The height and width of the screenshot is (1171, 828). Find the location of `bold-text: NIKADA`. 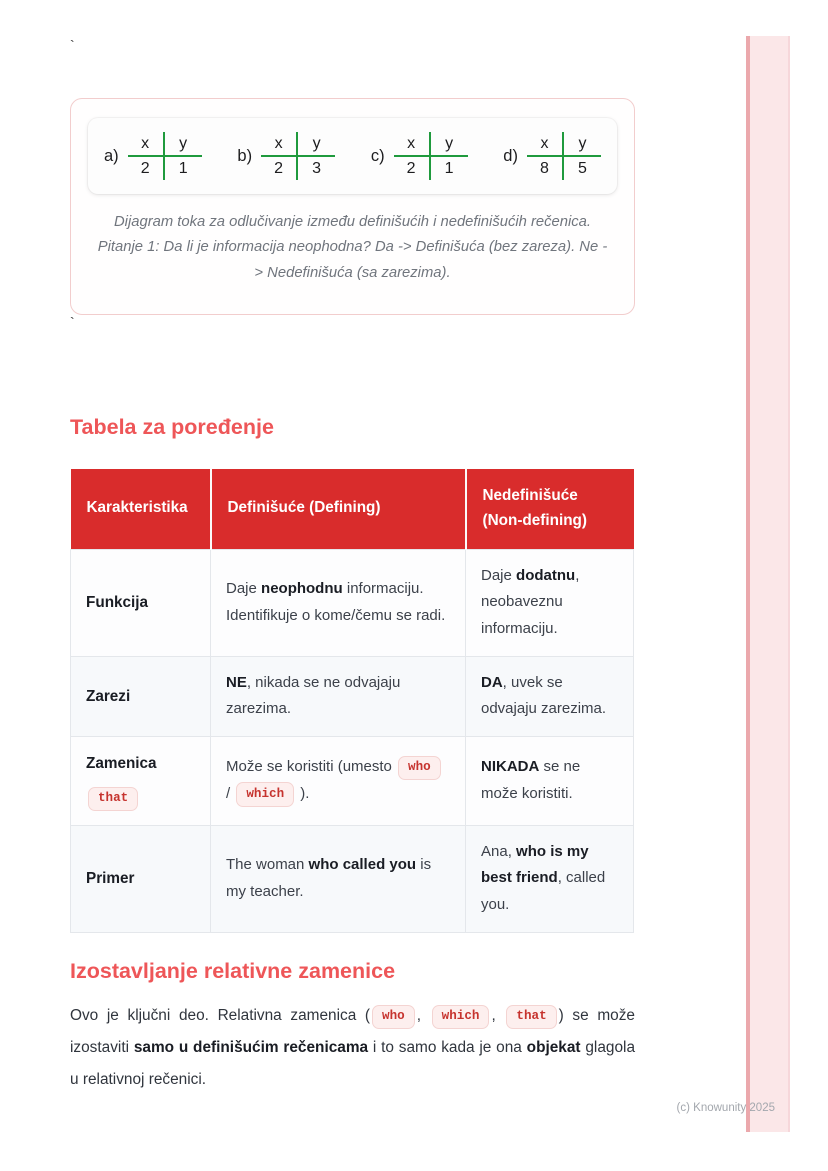

bold-text: NIKADA is located at coordinates (510, 767).